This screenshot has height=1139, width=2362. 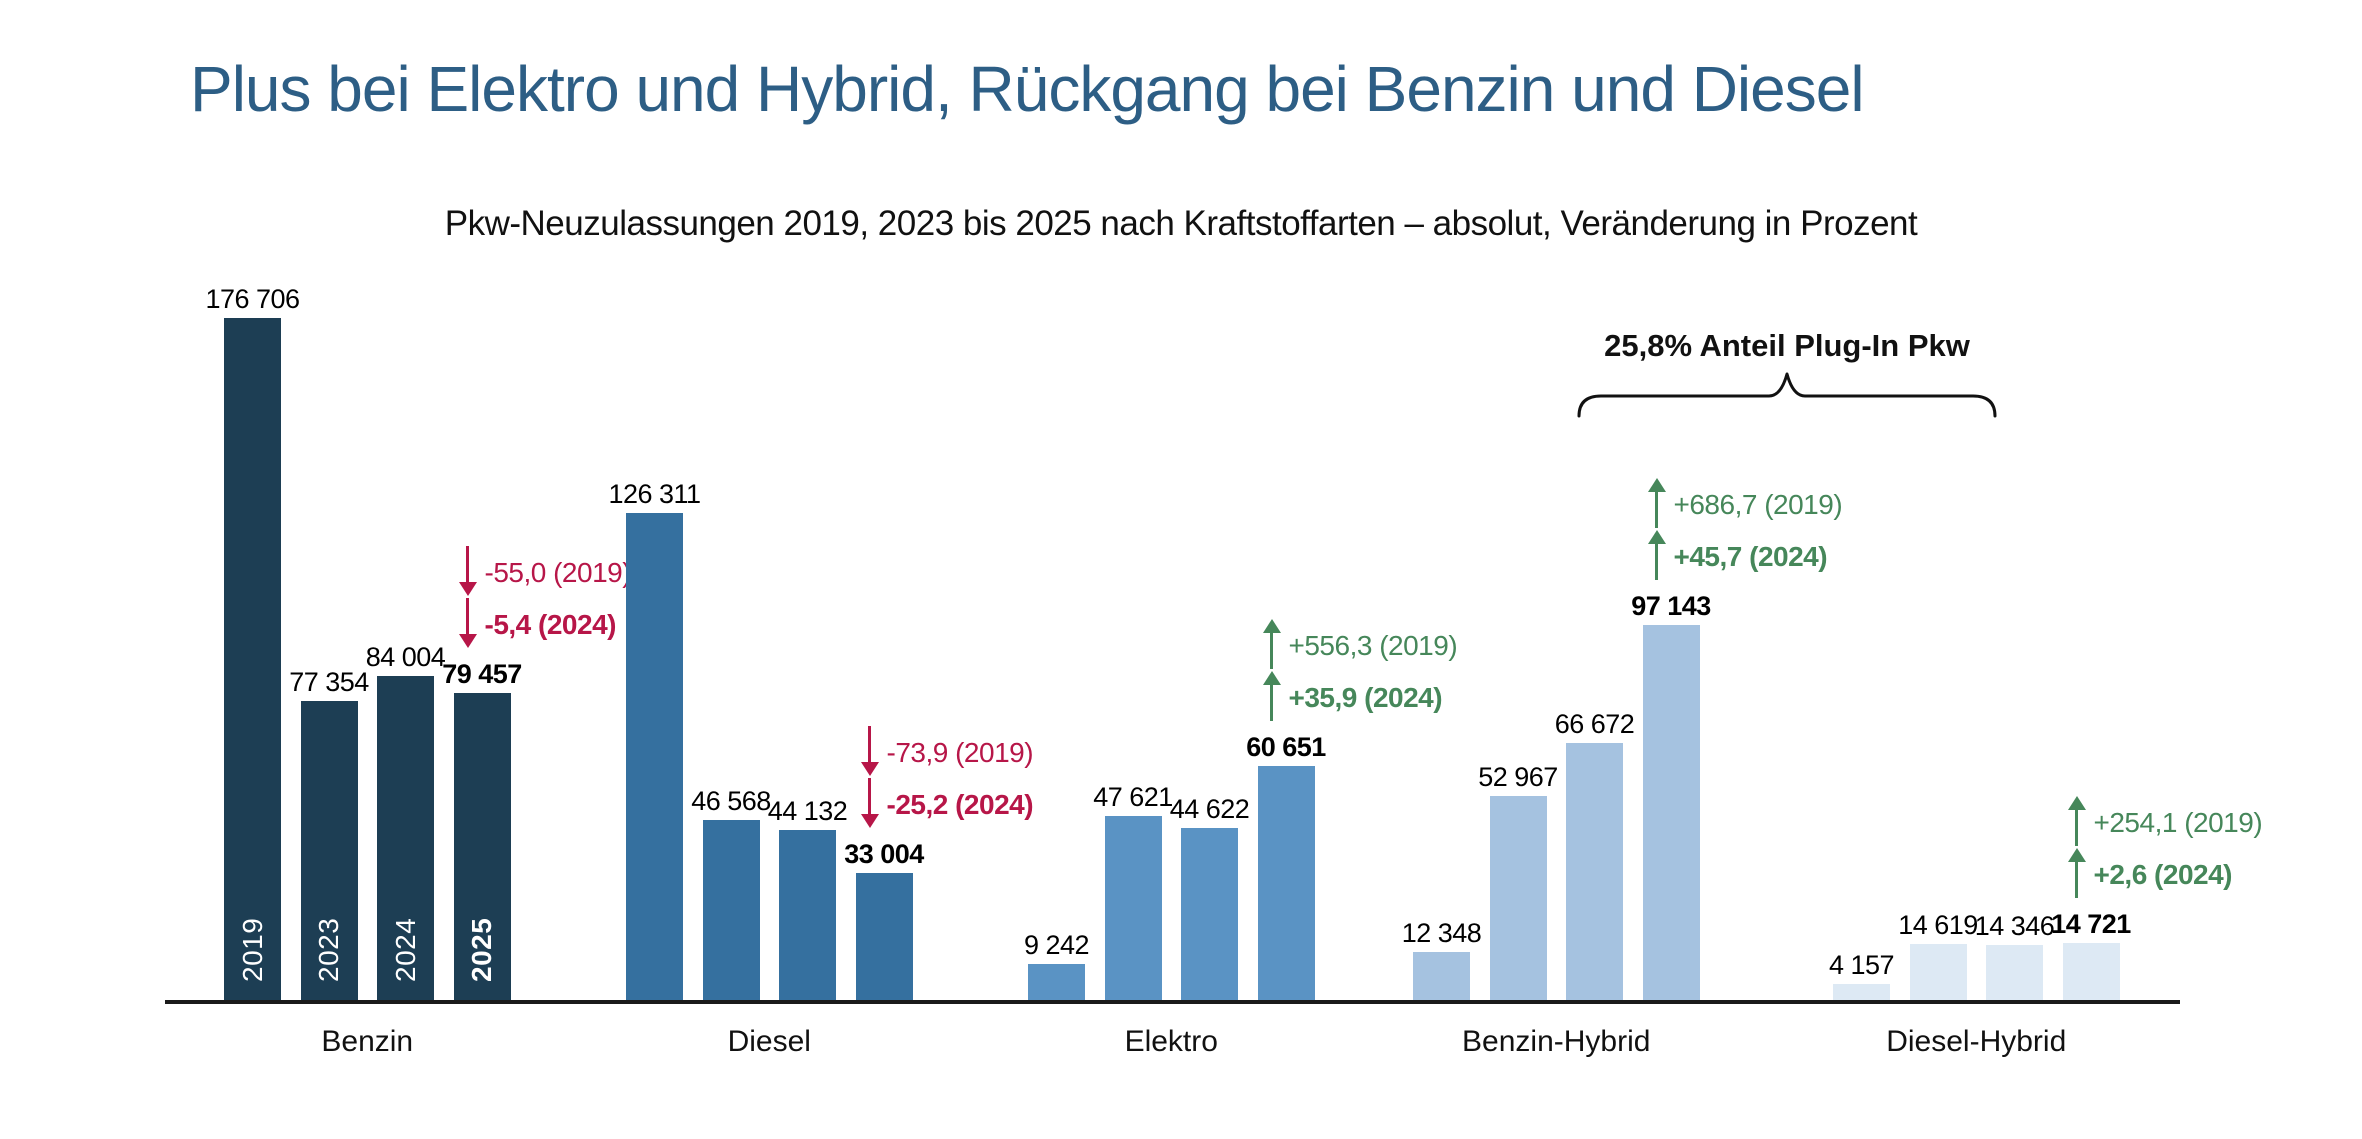 I want to click on bar-Diesel-Hybrid-2025, so click(x=2091, y=971).